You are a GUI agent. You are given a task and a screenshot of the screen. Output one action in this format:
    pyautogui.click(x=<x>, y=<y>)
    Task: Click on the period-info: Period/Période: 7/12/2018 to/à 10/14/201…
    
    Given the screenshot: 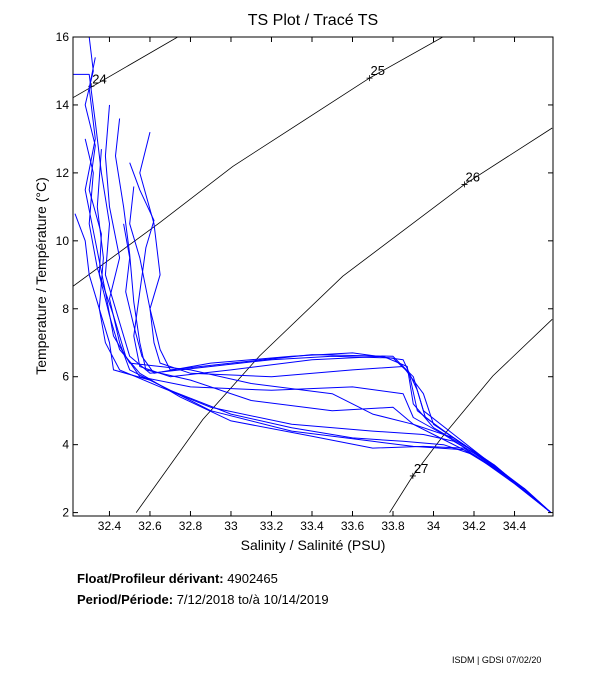 What is the action you would take?
    pyautogui.click(x=203, y=599)
    